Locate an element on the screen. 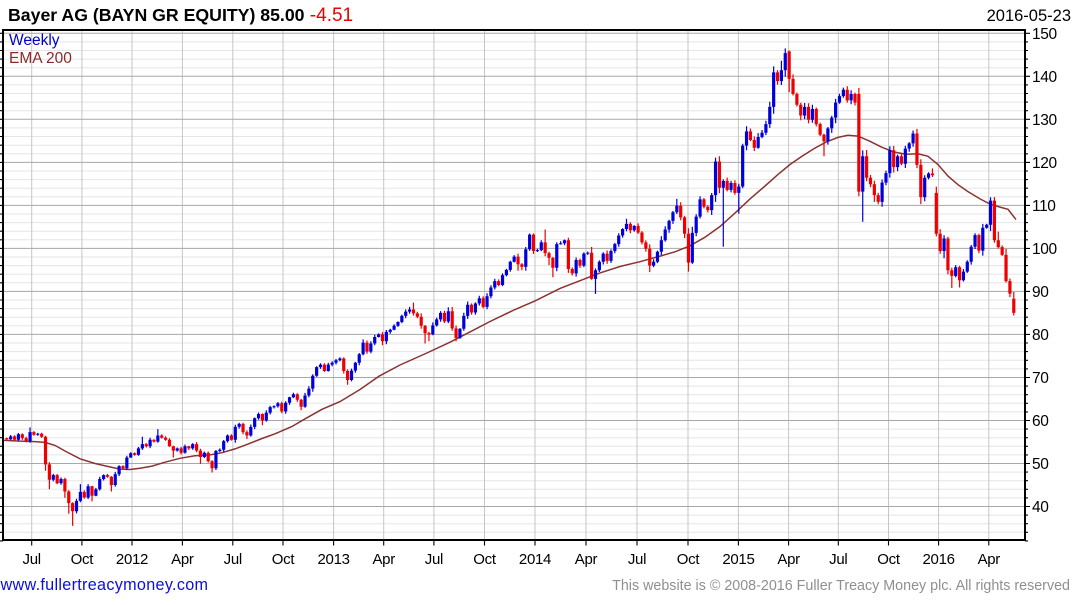  svg-text: 50 is located at coordinates (1040, 464).